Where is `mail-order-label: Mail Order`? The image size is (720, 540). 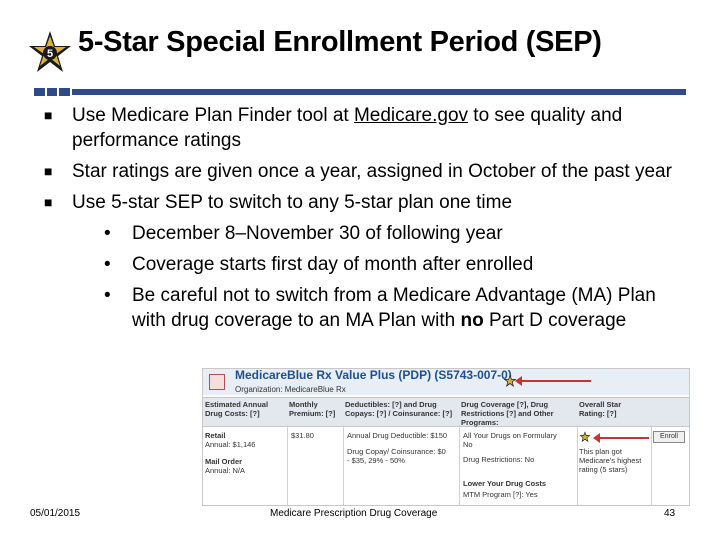
mail-order-label: Mail Order is located at coordinates (224, 461).